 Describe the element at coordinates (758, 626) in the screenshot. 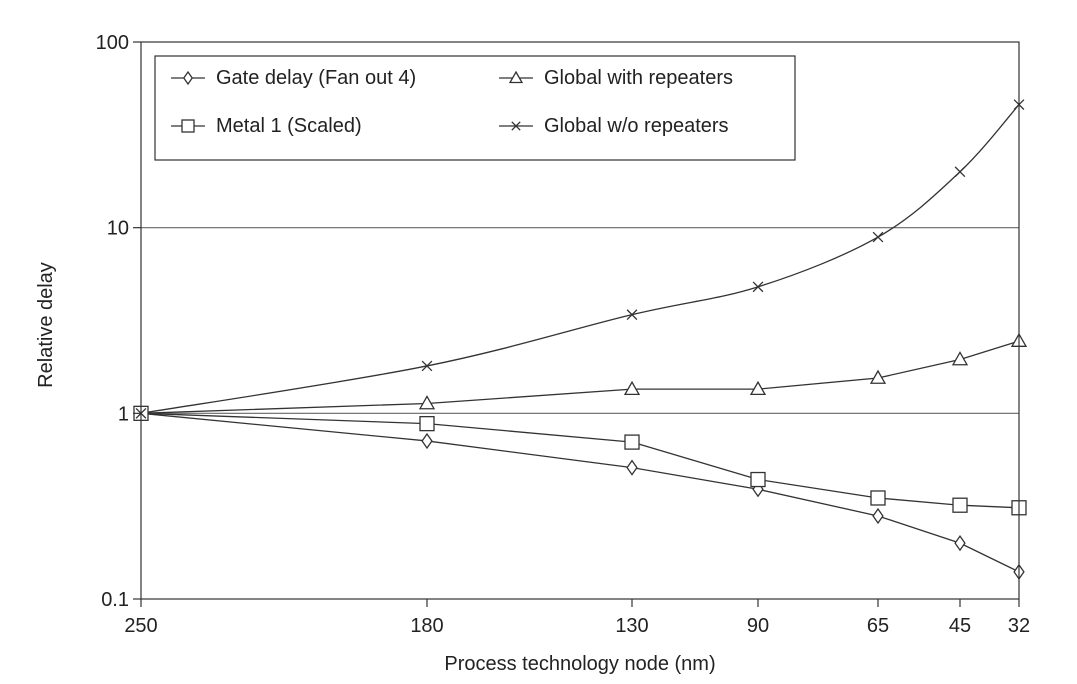

I see `x-tick-label: 90` at that location.